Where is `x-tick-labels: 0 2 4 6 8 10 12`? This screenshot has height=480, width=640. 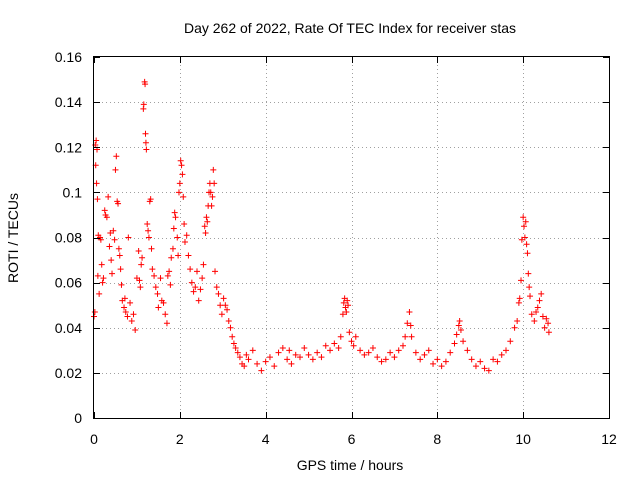 x-tick-labels: 0 2 4 6 8 10 12 is located at coordinates (353, 439).